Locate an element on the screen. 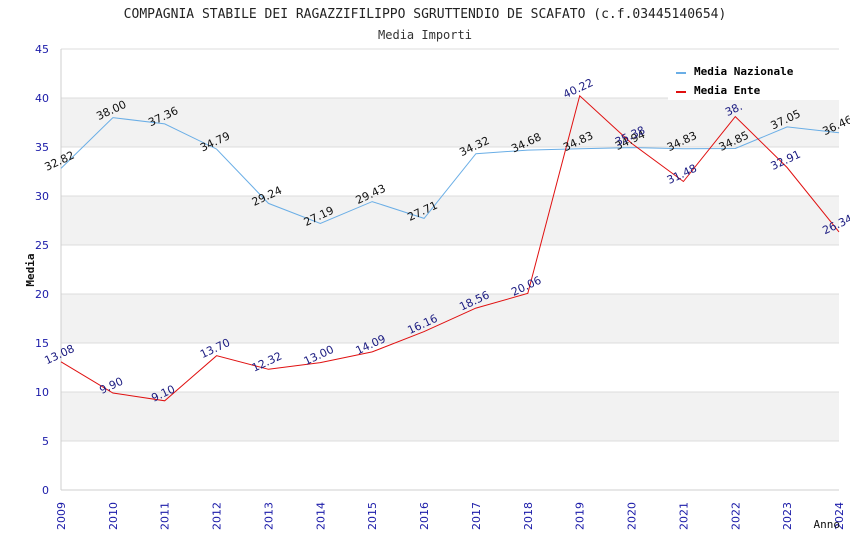 The height and width of the screenshot is (550, 850). x-tick-label: 2022 is located at coordinates (735, 516).